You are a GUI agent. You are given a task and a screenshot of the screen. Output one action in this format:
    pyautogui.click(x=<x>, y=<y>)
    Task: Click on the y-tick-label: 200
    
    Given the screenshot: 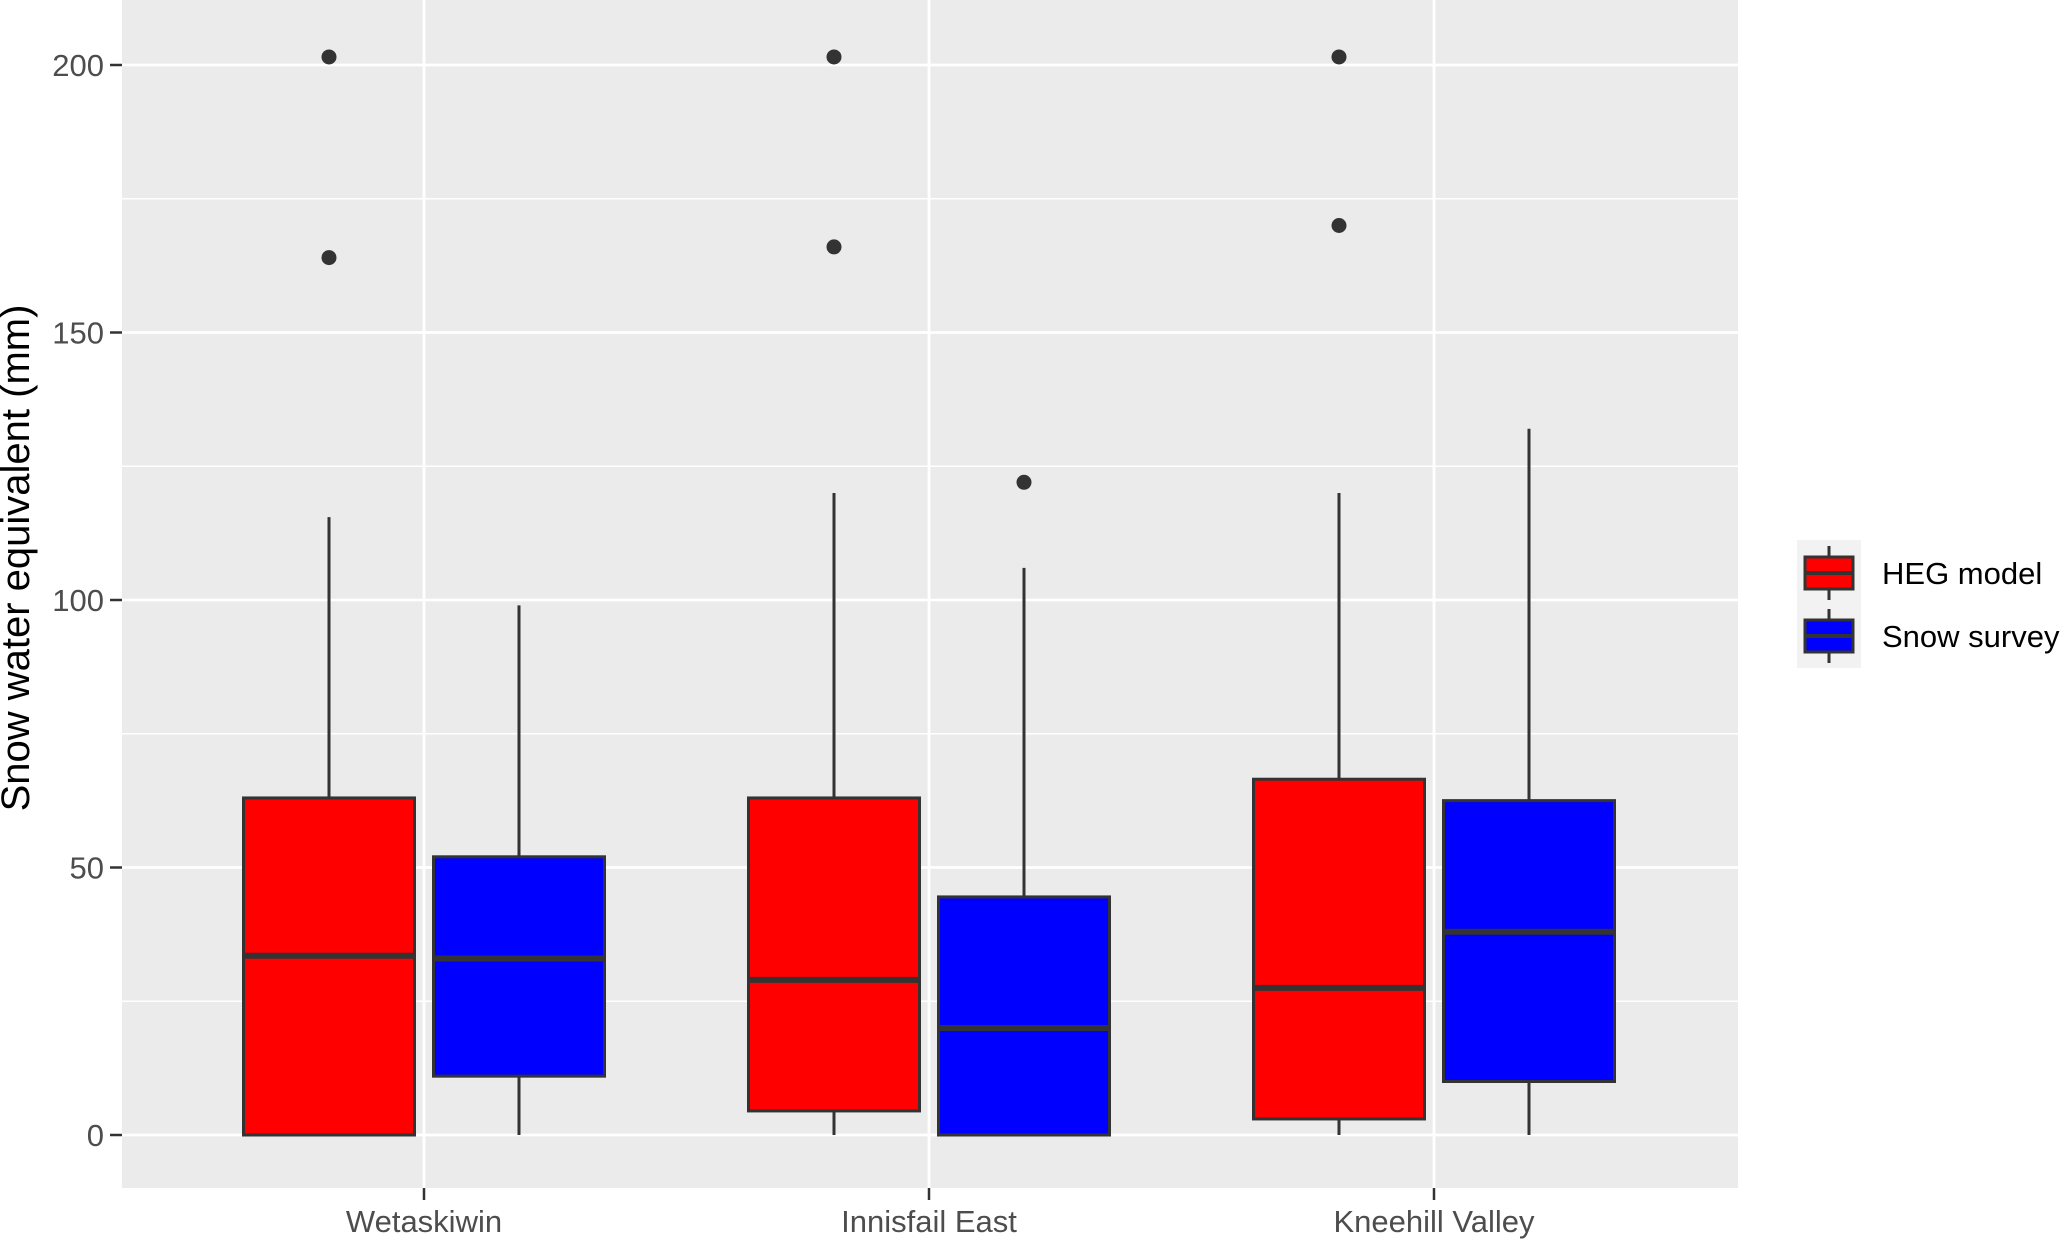 What is the action you would take?
    pyautogui.click(x=78, y=65)
    